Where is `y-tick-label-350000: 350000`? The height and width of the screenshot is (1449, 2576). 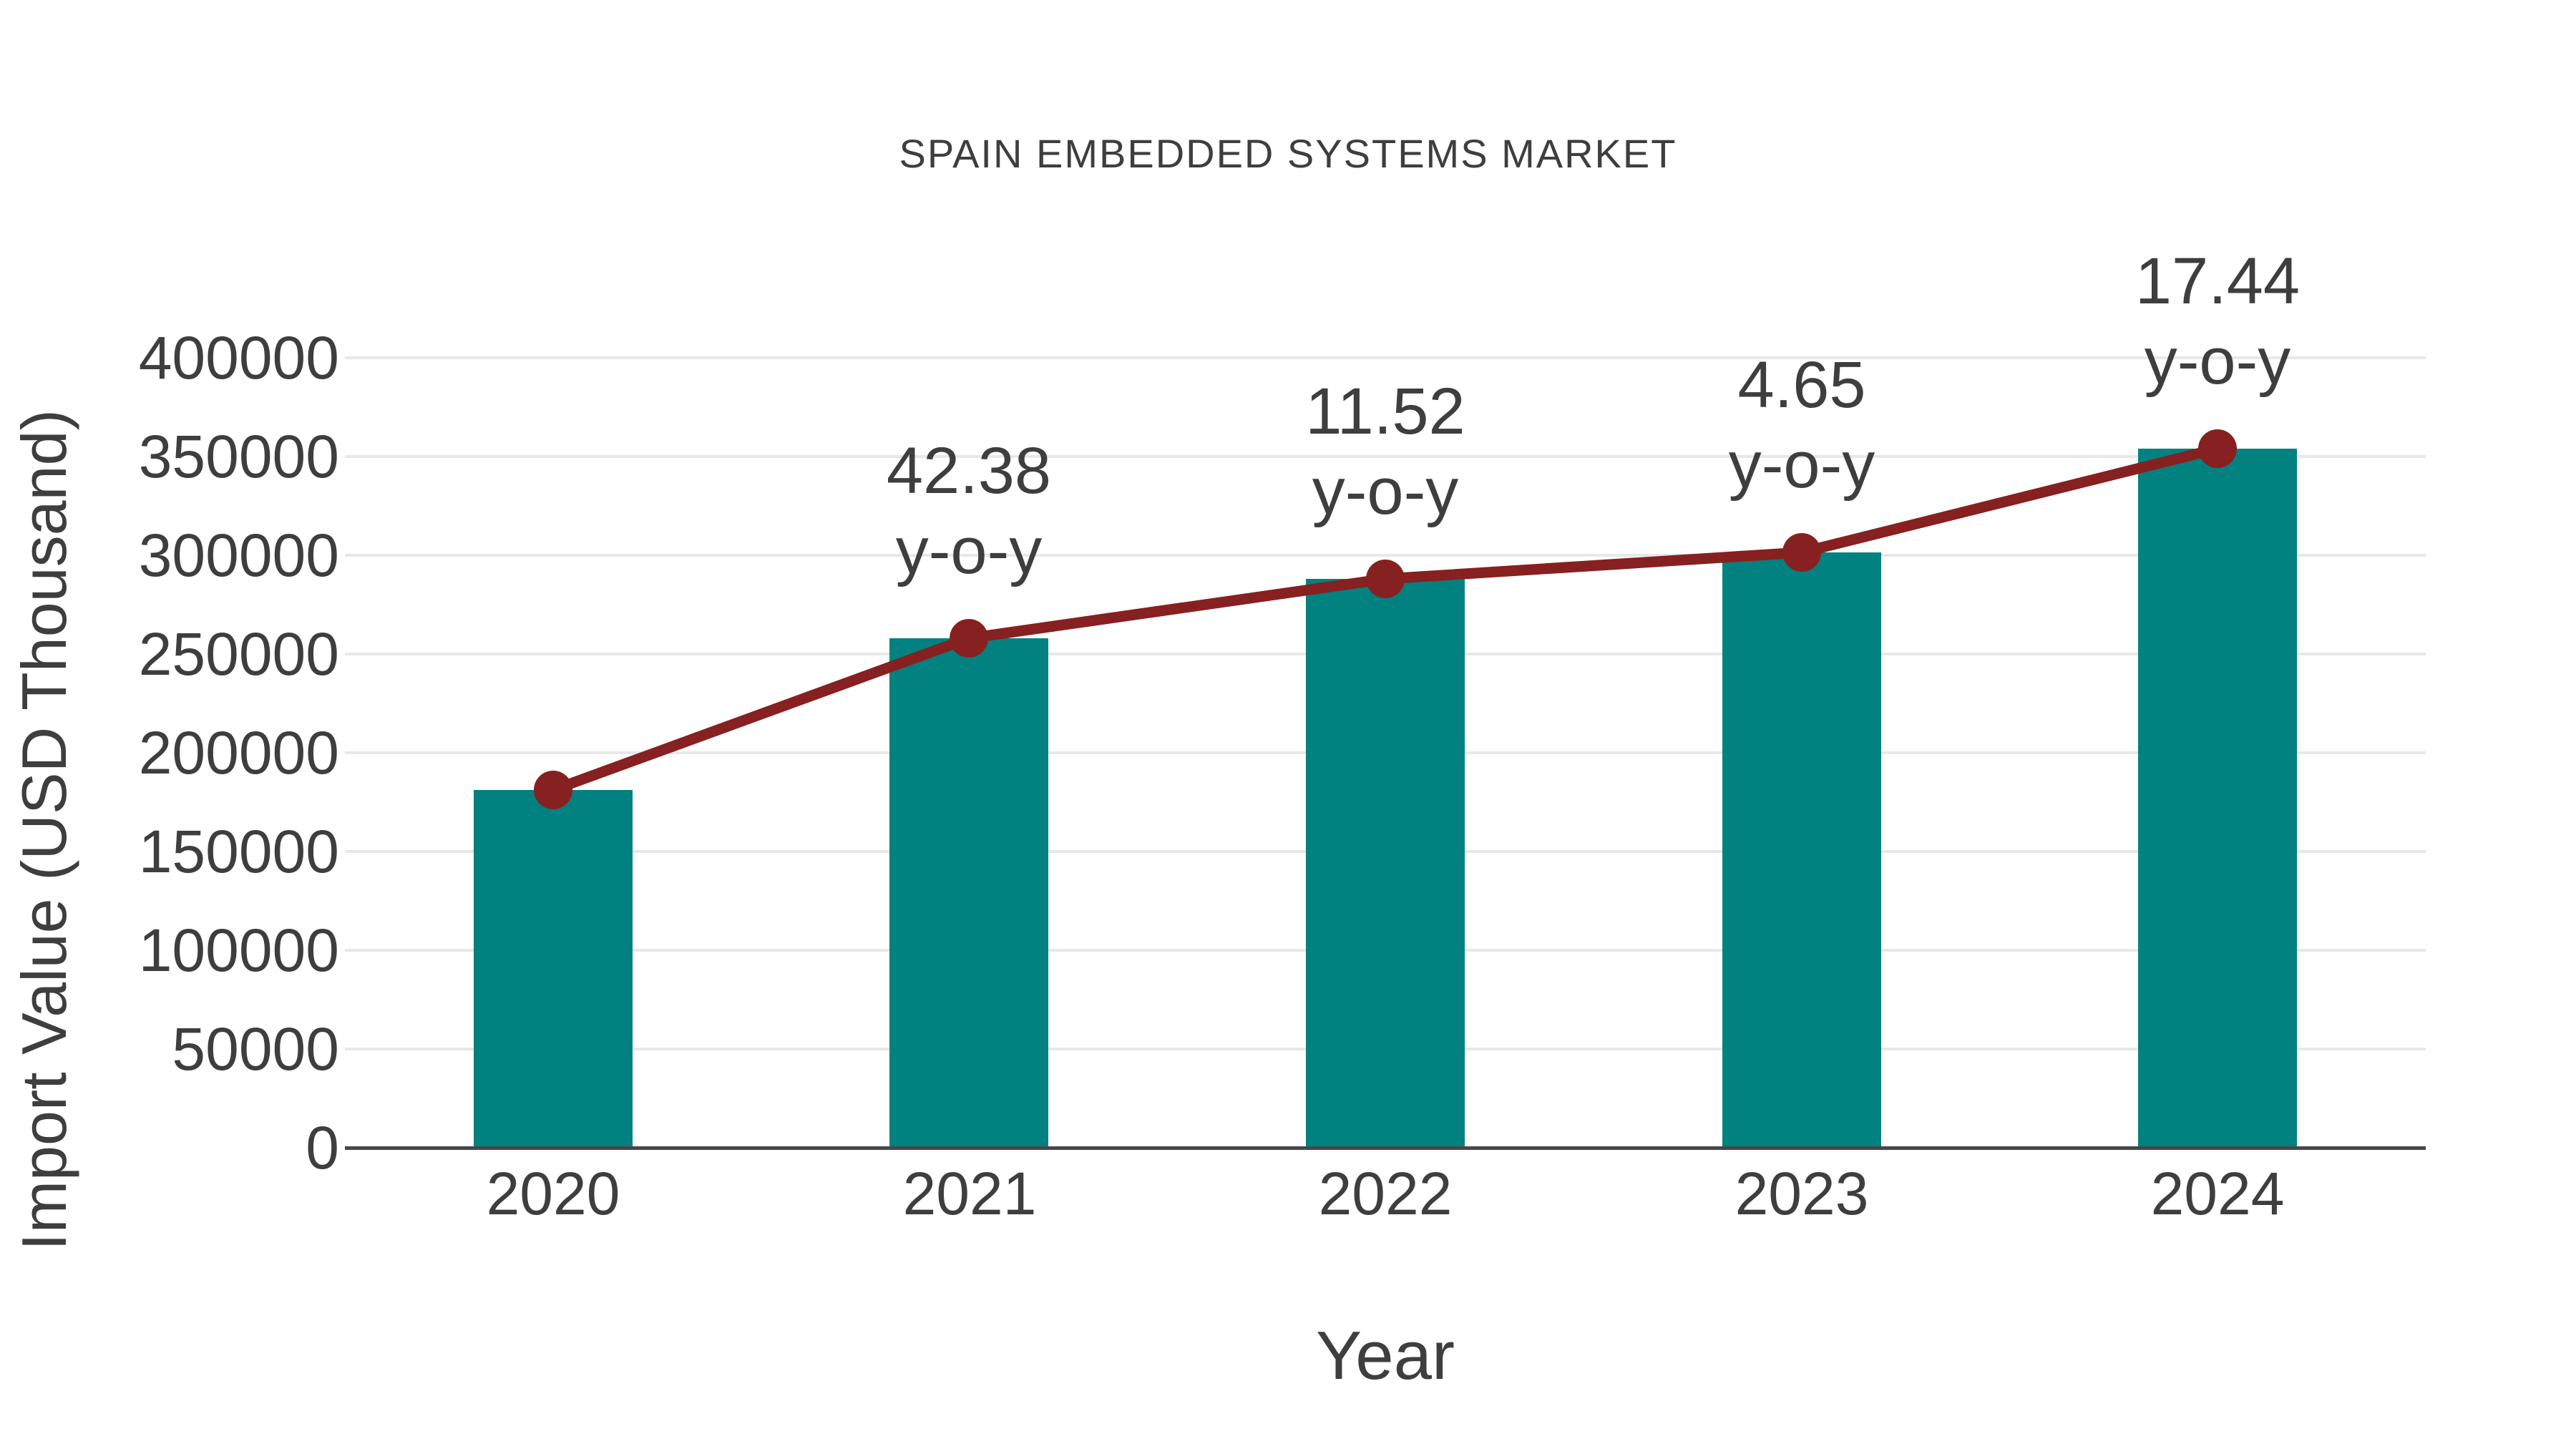
y-tick-label-350000: 350000 is located at coordinates (238, 456).